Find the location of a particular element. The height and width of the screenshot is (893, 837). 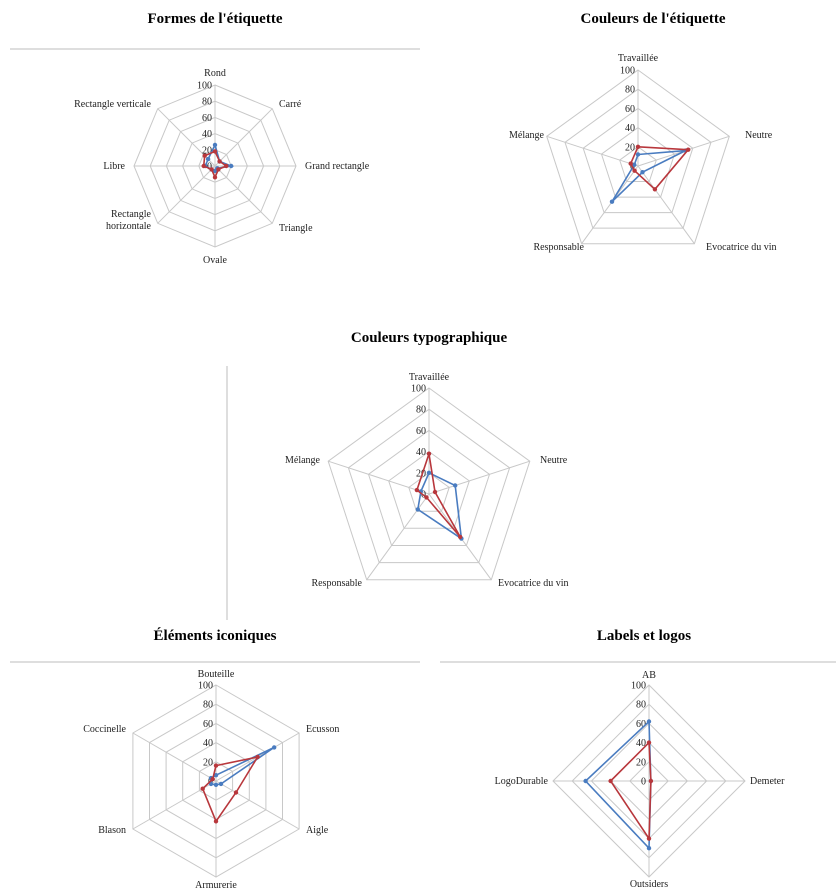

chart-title: Éléments iconiques is located at coordinates (215, 635).